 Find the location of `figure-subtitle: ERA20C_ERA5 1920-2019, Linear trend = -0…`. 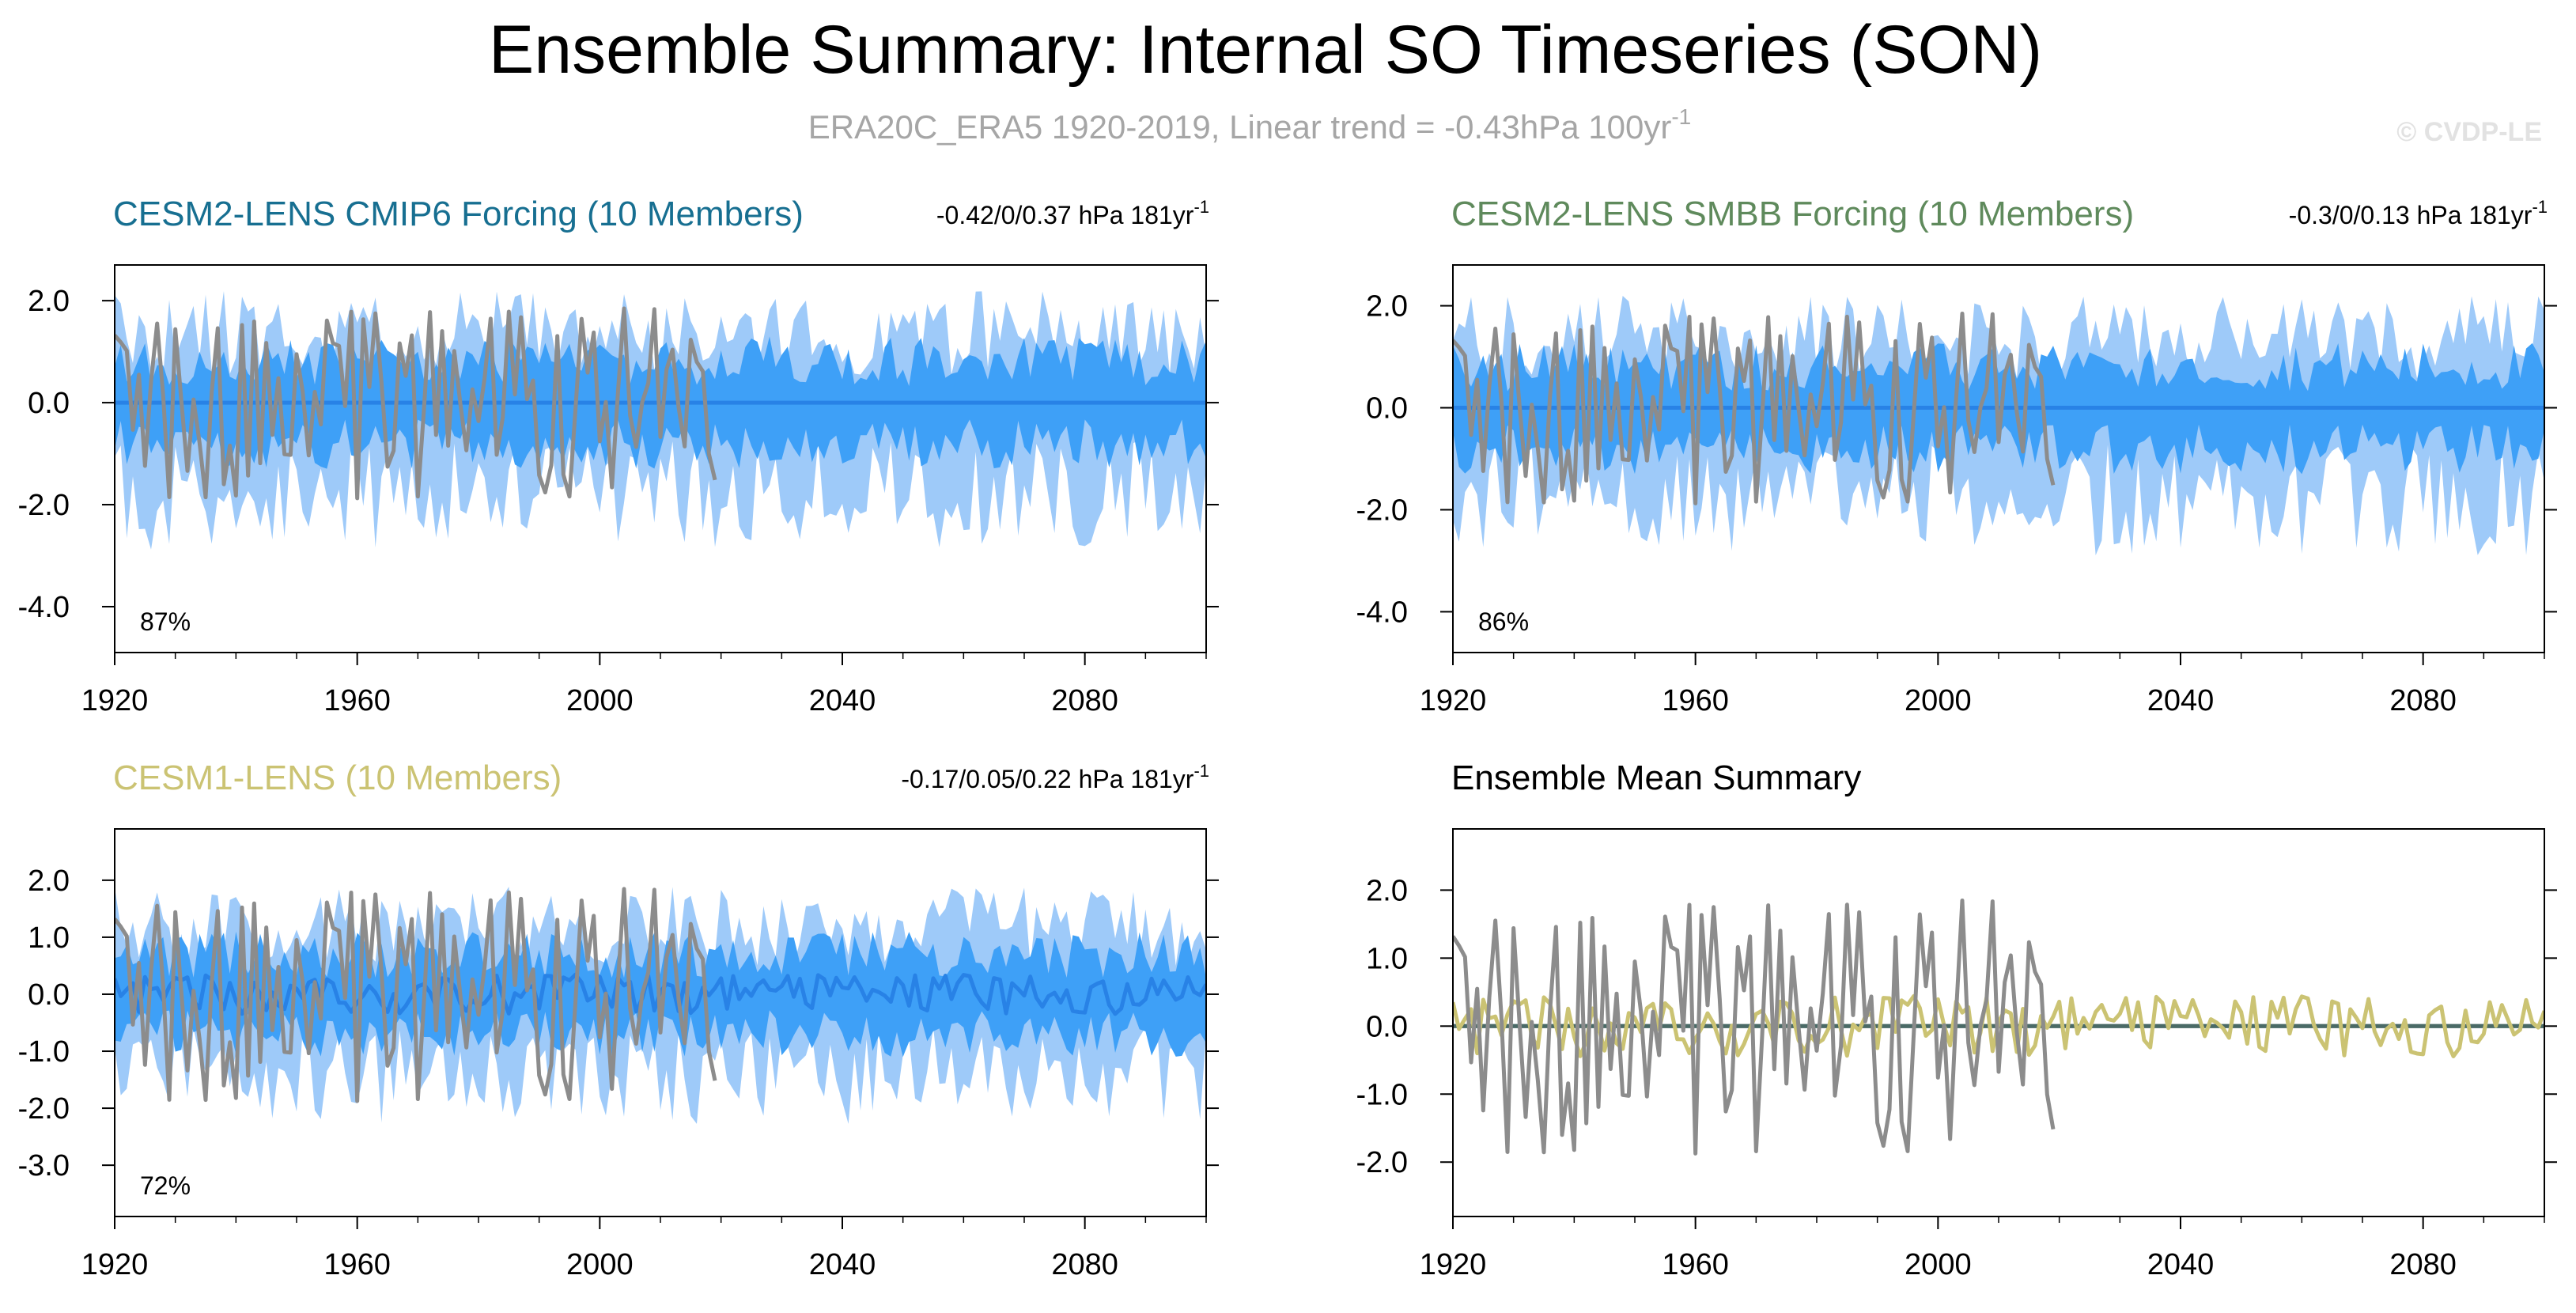

figure-subtitle: ERA20C_ERA5 1920-2019, Linear trend = -0… is located at coordinates (1249, 125).